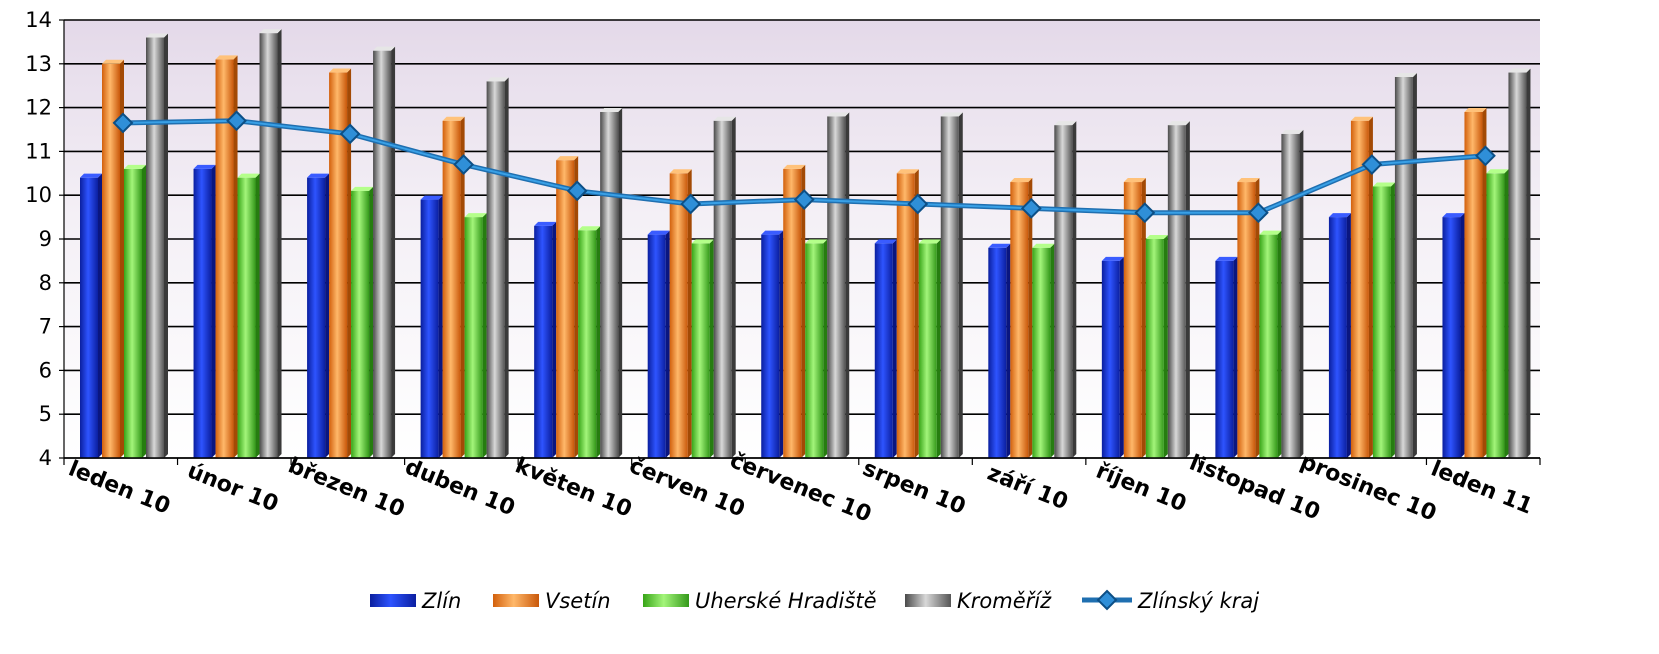  What do you see at coordinates (45, 414) in the screenshot?
I see `y-tick-label: 5` at bounding box center [45, 414].